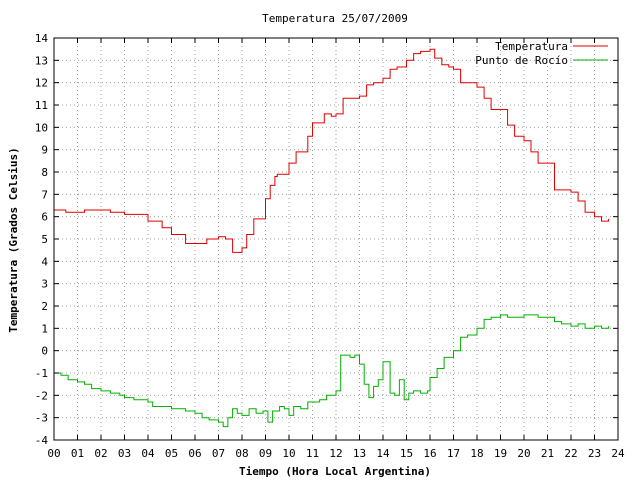 The width and height of the screenshot is (640, 484). I want to click on x-tick-label: 13, so click(359, 453).